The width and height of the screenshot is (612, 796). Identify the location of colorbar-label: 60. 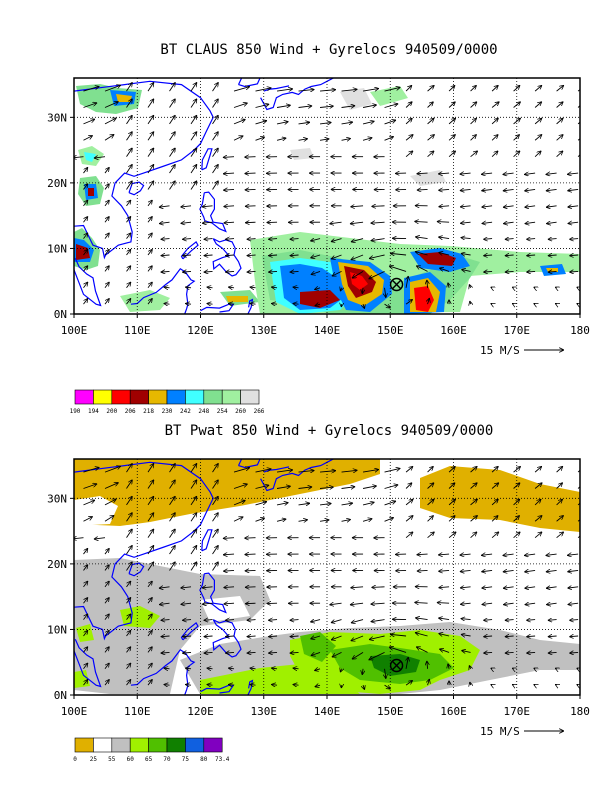
(131, 759).